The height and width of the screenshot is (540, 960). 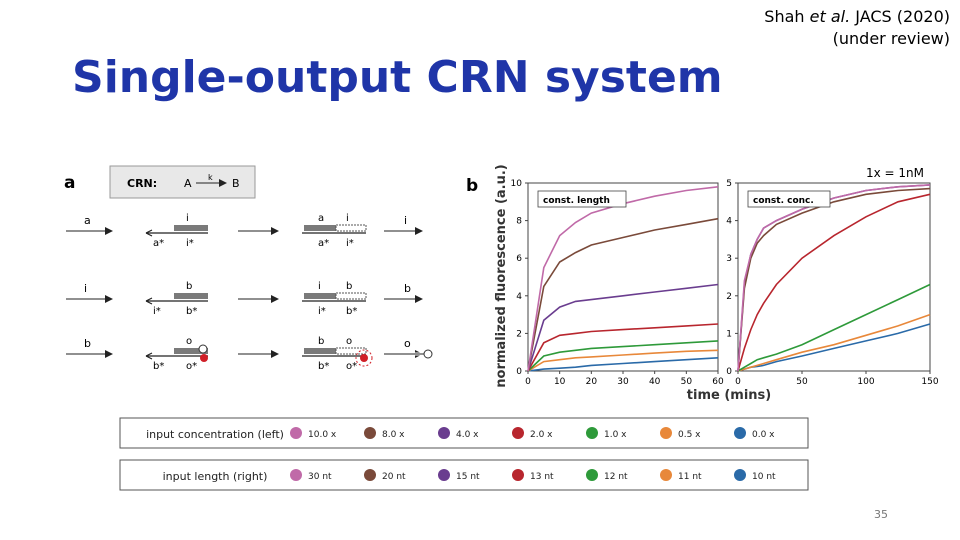 What do you see at coordinates (689, 435) in the screenshot?
I see `legend-entry: 0.5 x` at bounding box center [689, 435].